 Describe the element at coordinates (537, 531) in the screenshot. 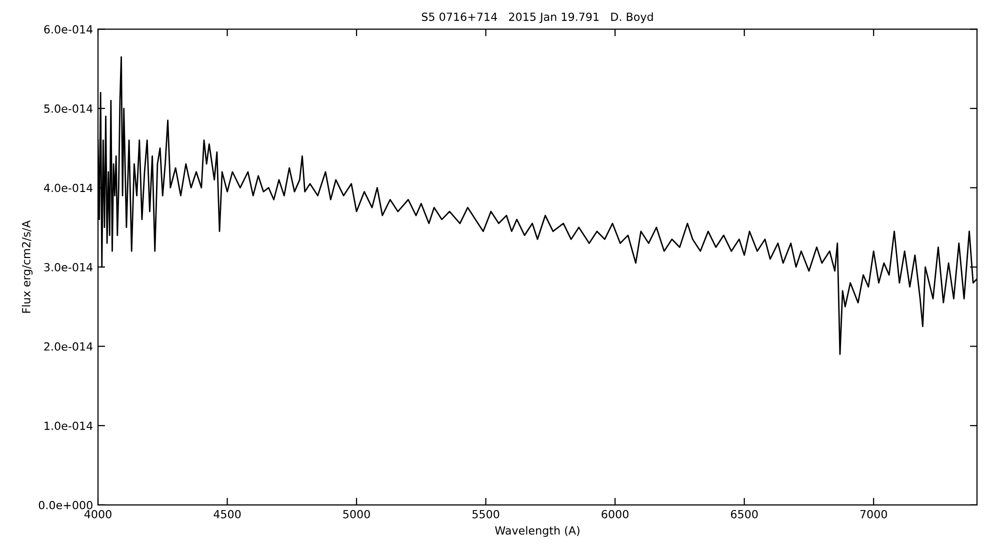

I see `x-axis-title: Wavelength (A)` at that location.